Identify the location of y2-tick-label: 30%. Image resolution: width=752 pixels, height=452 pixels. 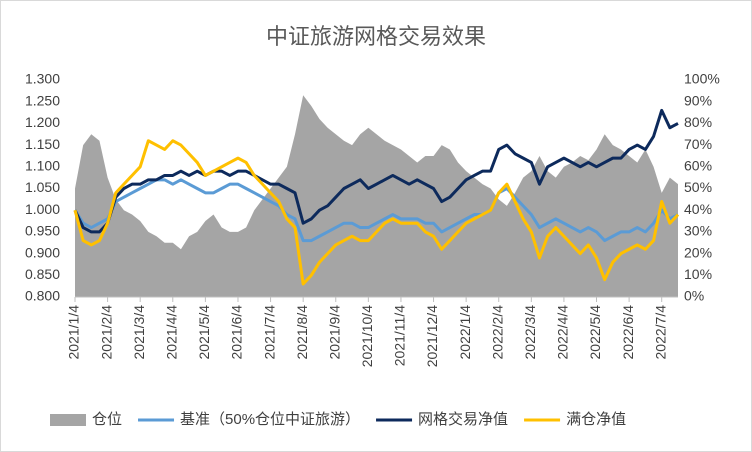
(698, 231).